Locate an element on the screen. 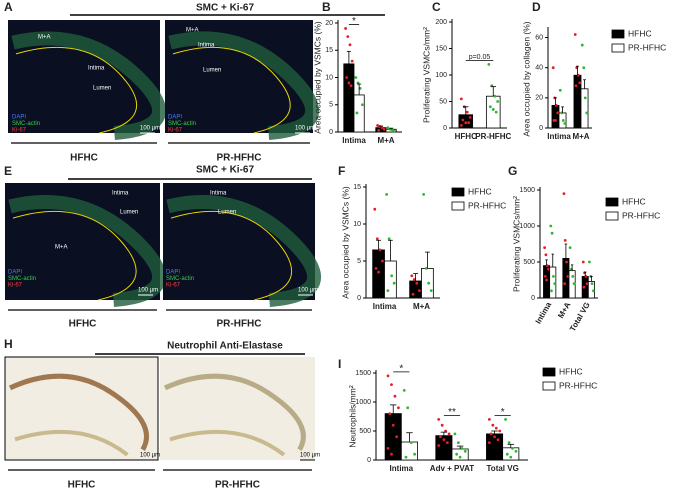 Image resolution: width=683 pixels, height=494 pixels. panel-label: H is located at coordinates (8, 344).